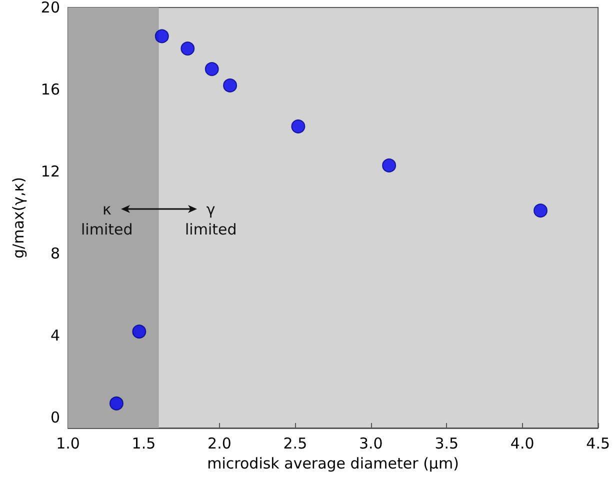 The image size is (613, 479). I want to click on x-tick-label: 2.5, so click(295, 443).